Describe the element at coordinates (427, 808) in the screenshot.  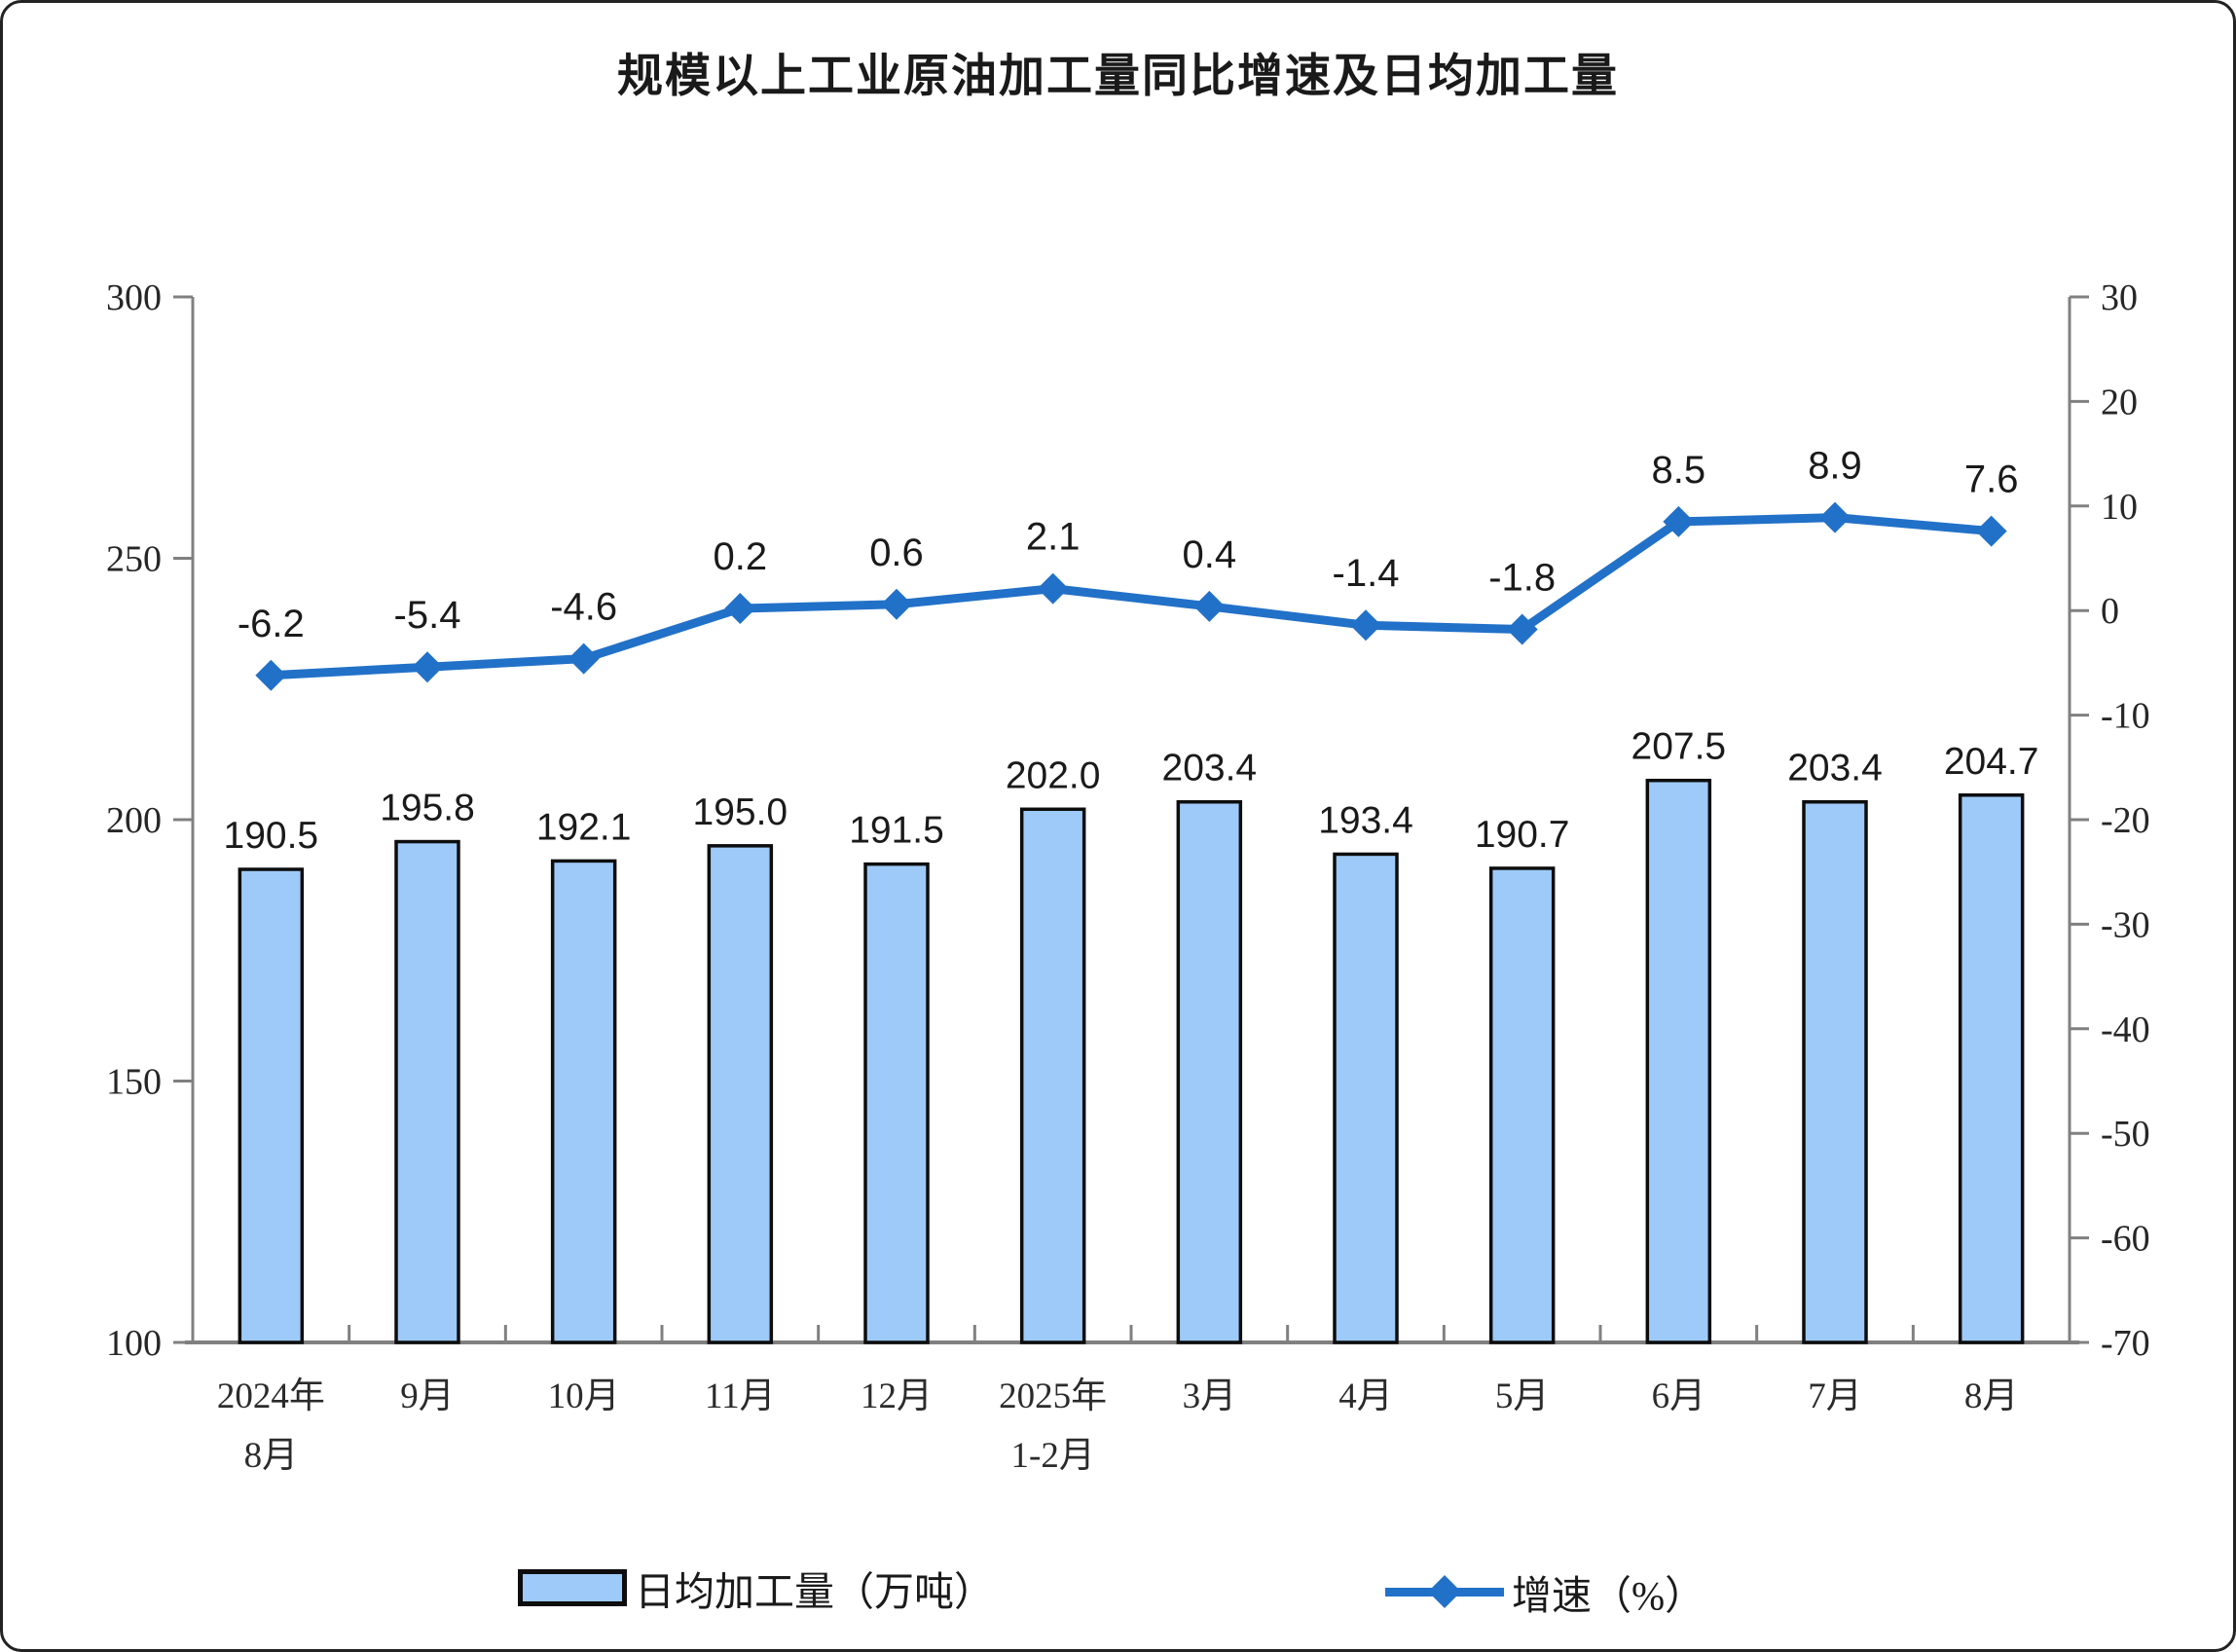
I see `bar-value-label: 195.8` at that location.